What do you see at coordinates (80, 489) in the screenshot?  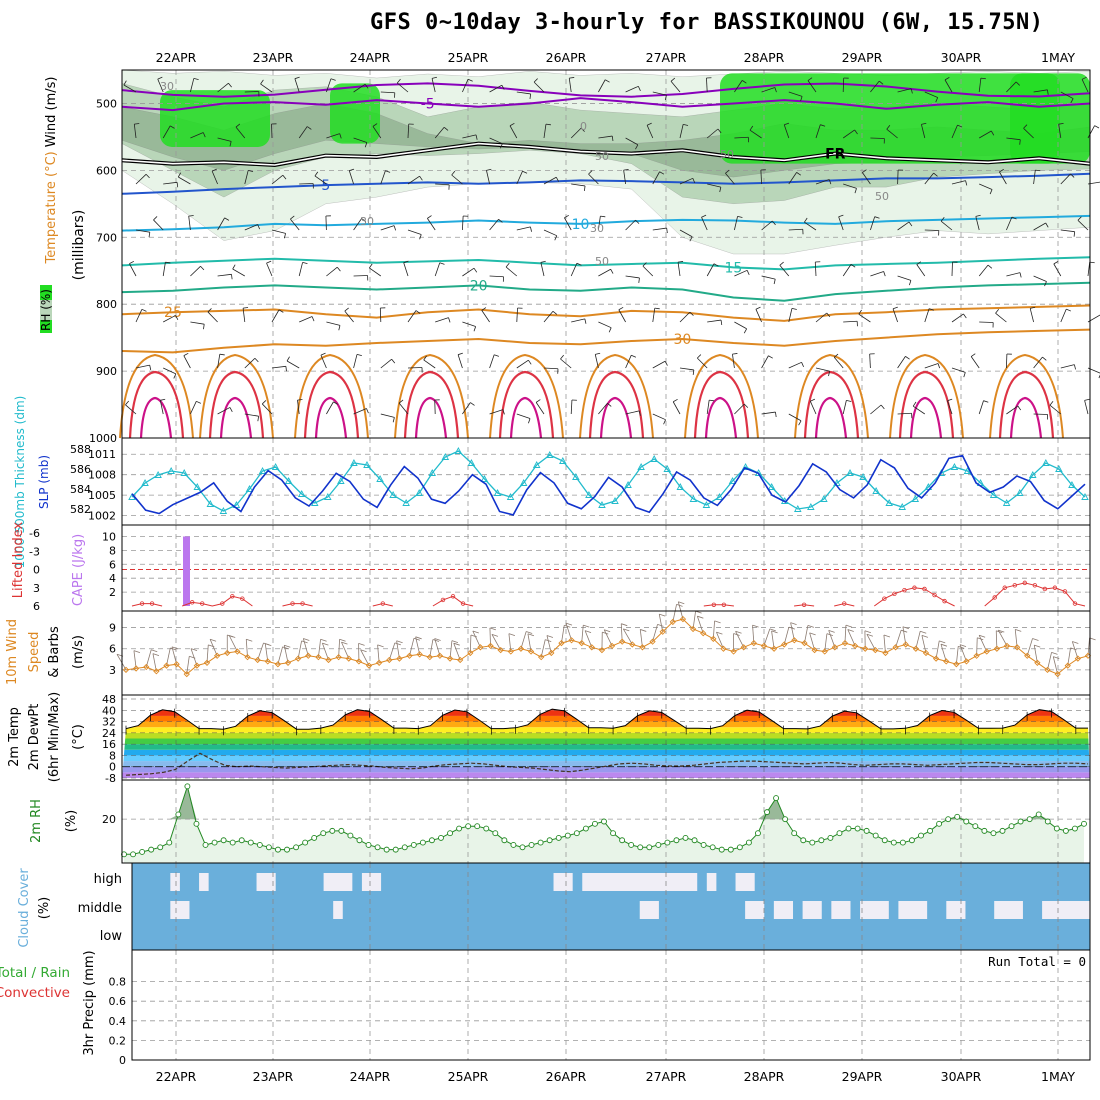 I see `thickness-tick-label: 584` at bounding box center [80, 489].